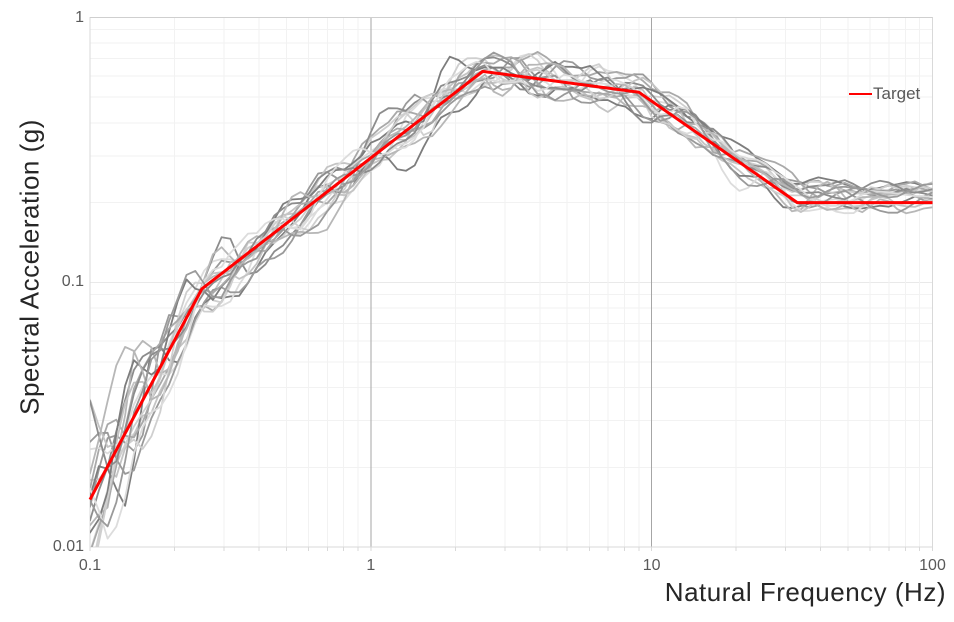 This screenshot has width=954, height=622. Describe the element at coordinates (371, 565) in the screenshot. I see `x-tick-label: 1` at that location.